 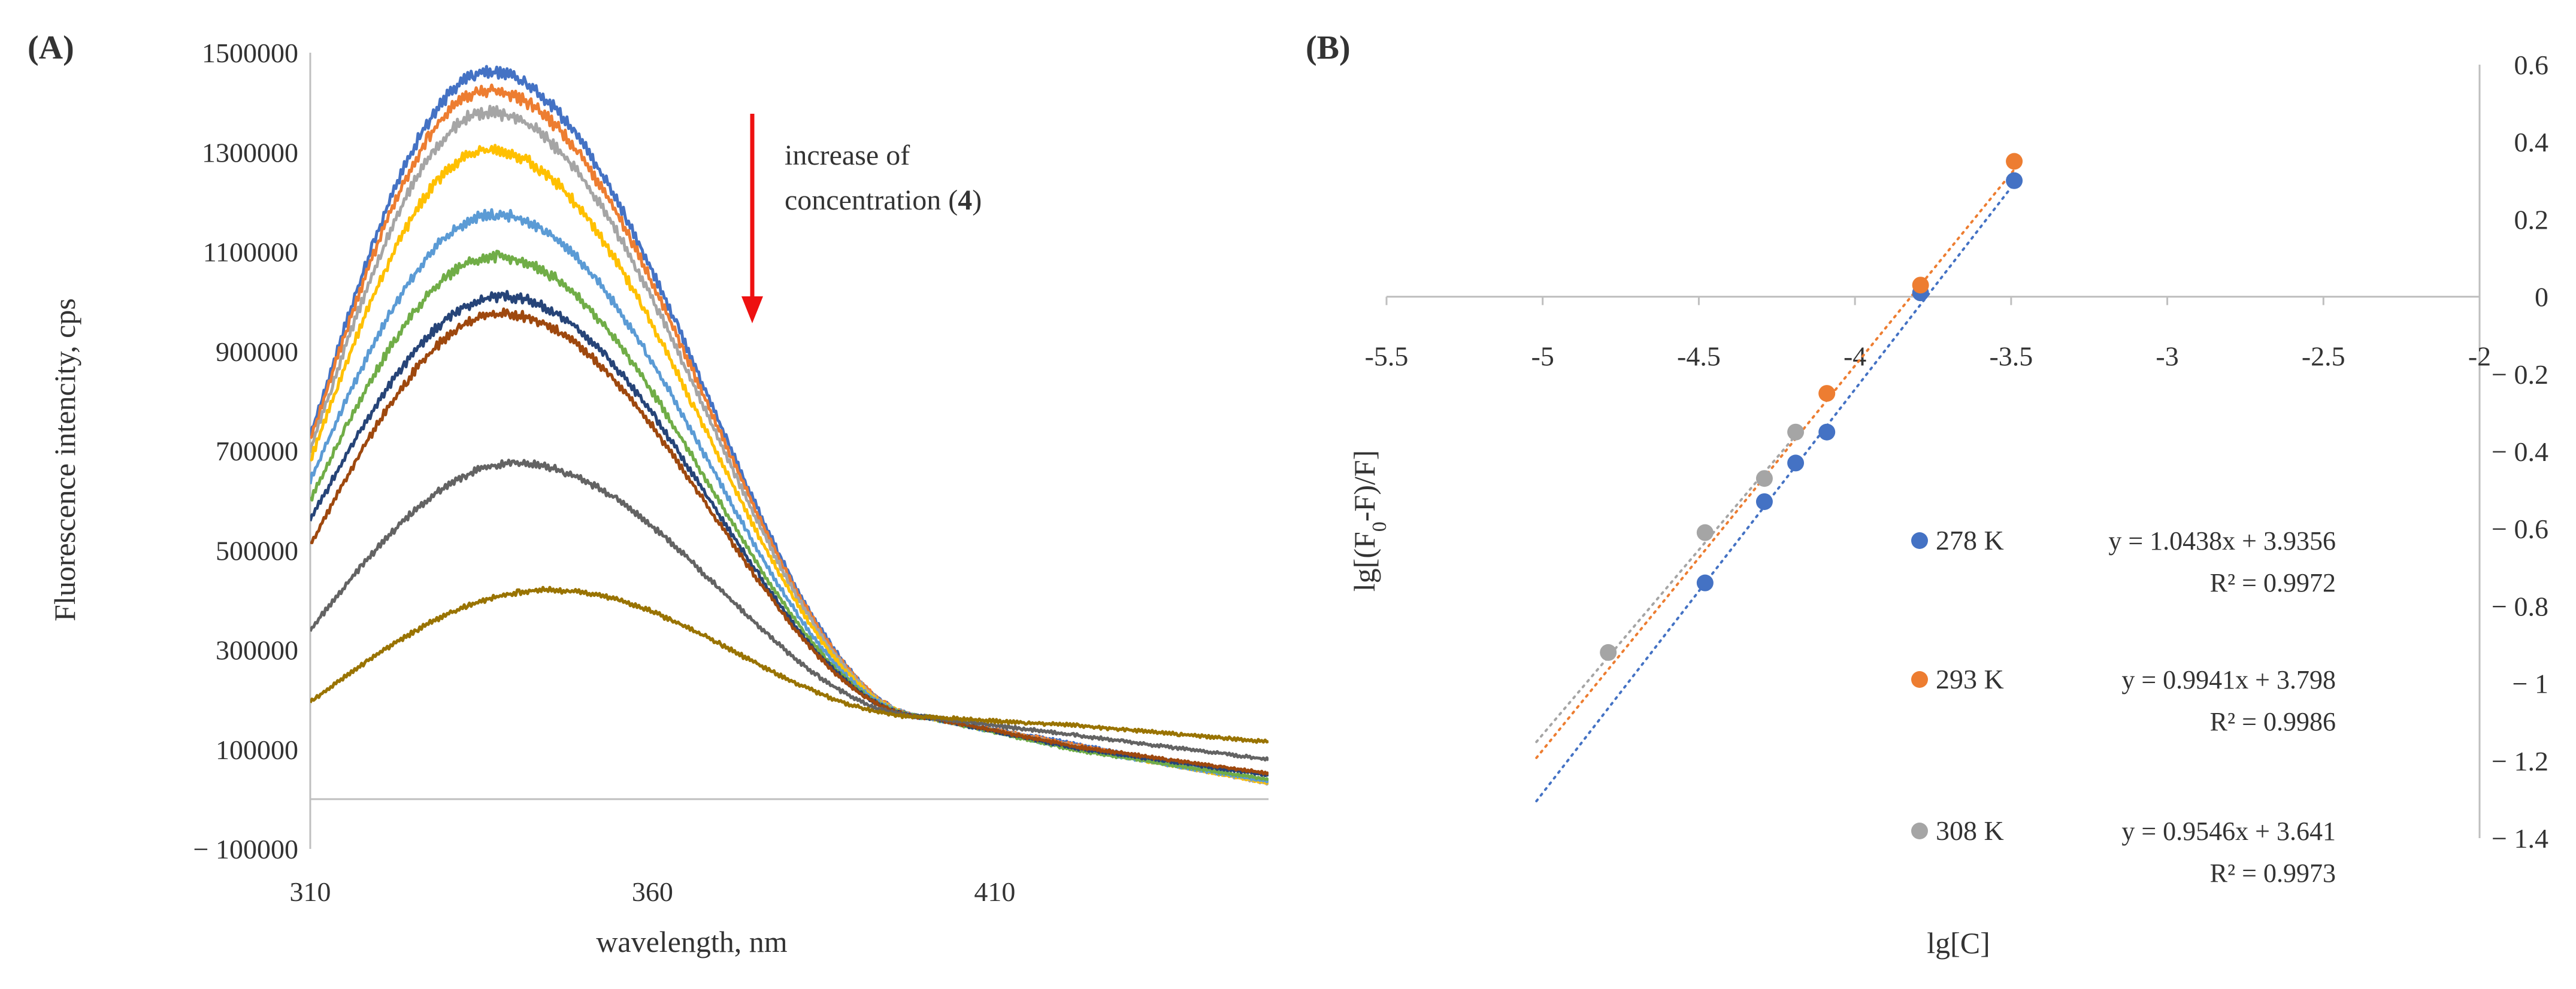 What do you see at coordinates (2167, 356) in the screenshot?
I see `panel-b-x-tick-label: -3` at bounding box center [2167, 356].